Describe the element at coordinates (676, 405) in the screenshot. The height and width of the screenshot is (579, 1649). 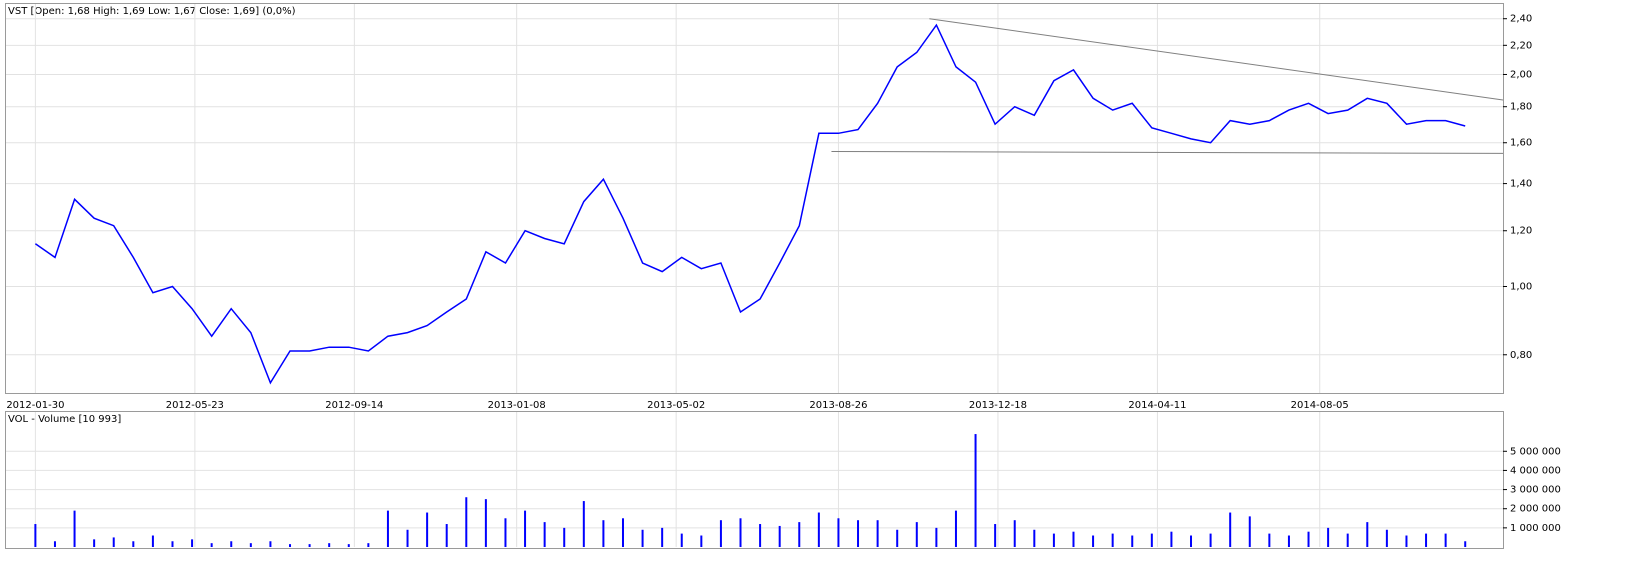
I see `x-tick-label: 2013-05-02` at that location.